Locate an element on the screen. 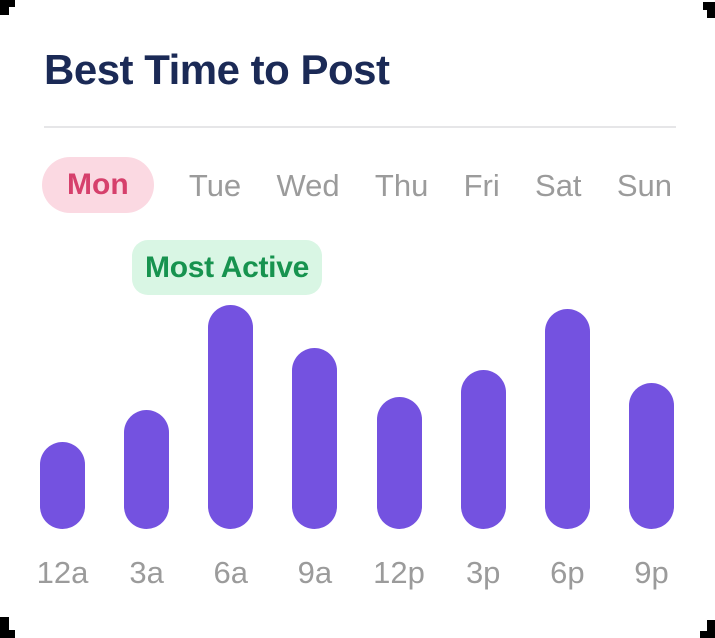 The image size is (715, 638). bar-9a is located at coordinates (315, 438).